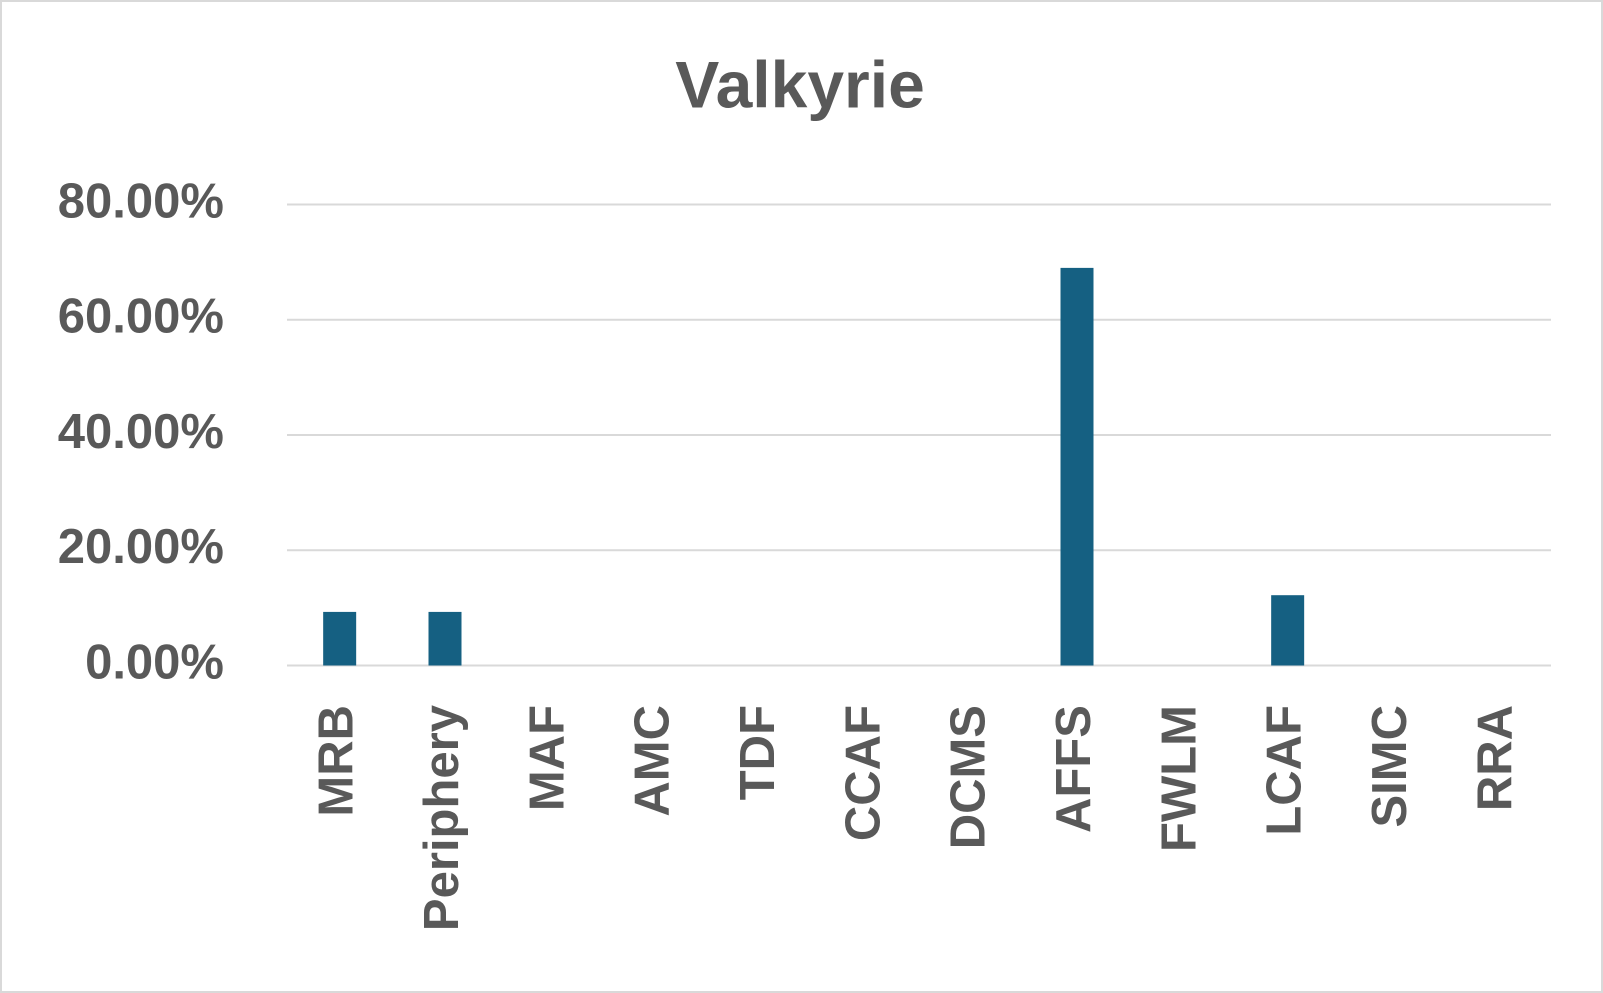 This screenshot has width=1603, height=993. Describe the element at coordinates (653, 761) in the screenshot. I see `x-tick-label: AMC` at that location.